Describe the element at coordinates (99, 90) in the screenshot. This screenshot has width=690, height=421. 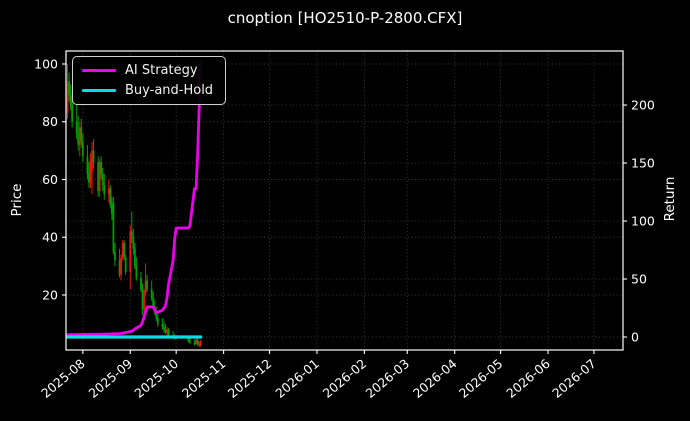
I see `buy-and-hold-line-swatch` at that location.